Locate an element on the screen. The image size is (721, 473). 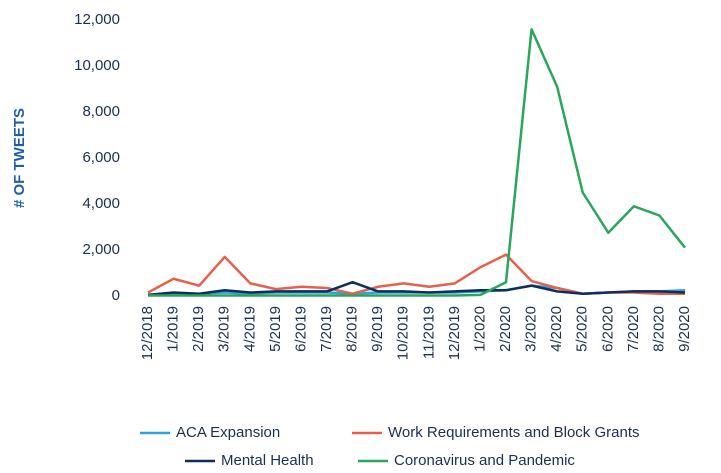
y-tick-label: 6,000 is located at coordinates (101, 157).